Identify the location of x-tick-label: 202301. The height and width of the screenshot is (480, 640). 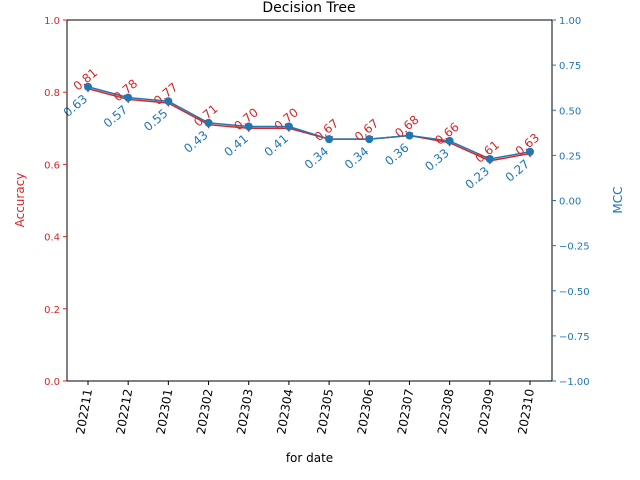
(165, 412).